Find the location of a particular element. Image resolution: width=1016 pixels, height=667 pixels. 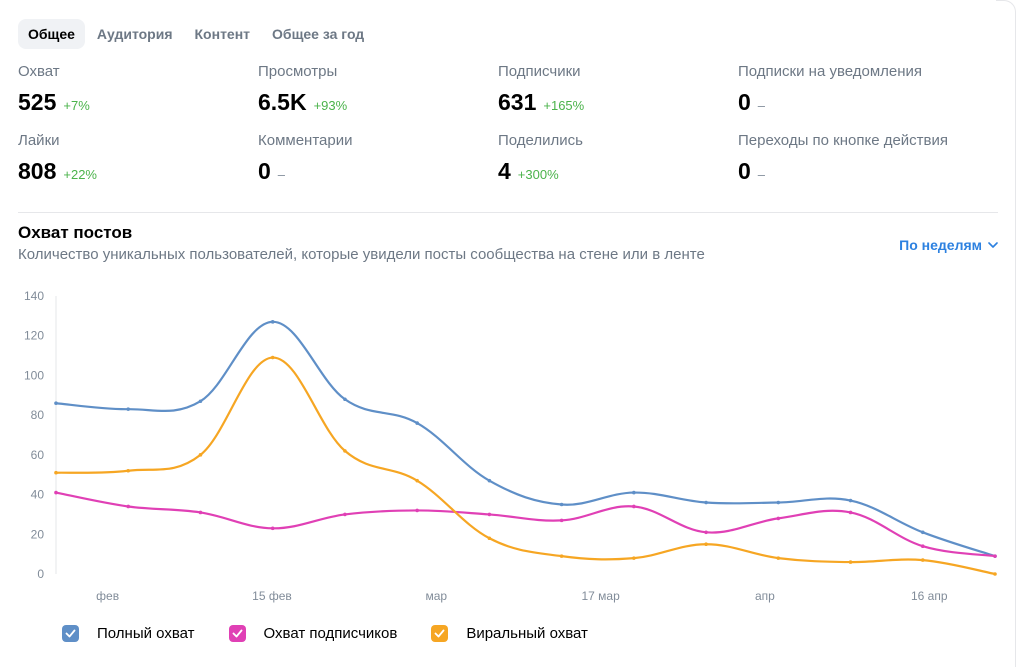

stat-label: Поделились is located at coordinates (540, 140).